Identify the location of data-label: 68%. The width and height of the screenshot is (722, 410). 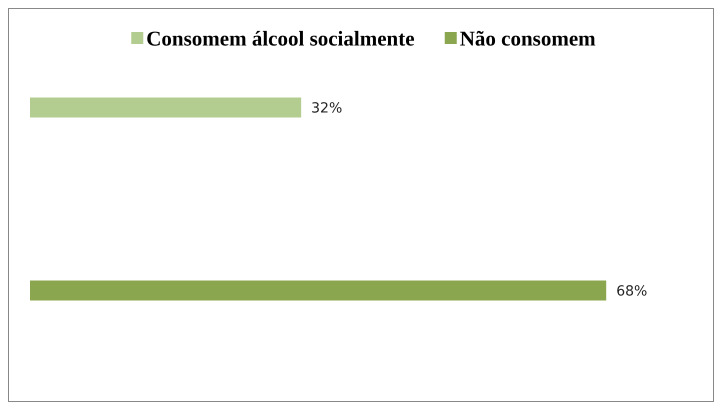
(632, 291).